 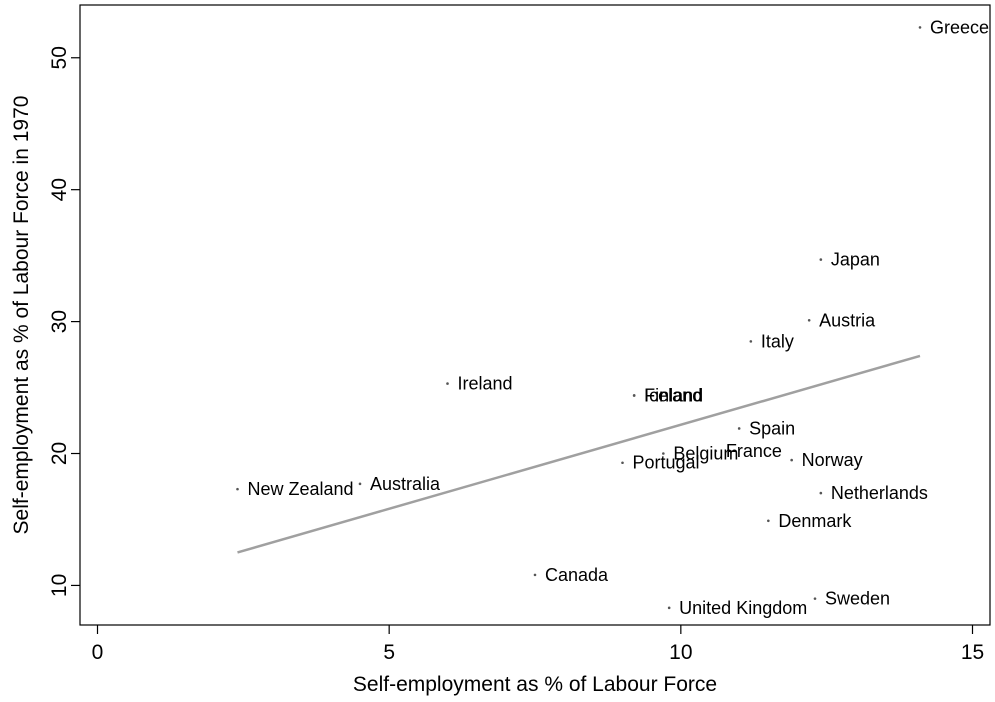 I want to click on x-axis-title: Self-employment as % of Labour Force, so click(x=535, y=684).